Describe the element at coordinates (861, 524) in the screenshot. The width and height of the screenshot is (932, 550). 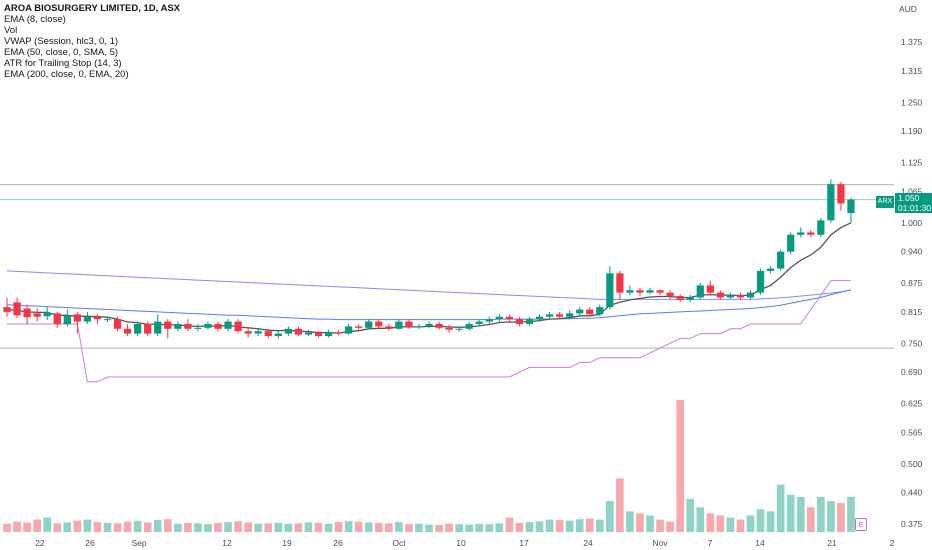
I see `earnings-badge: E` at that location.